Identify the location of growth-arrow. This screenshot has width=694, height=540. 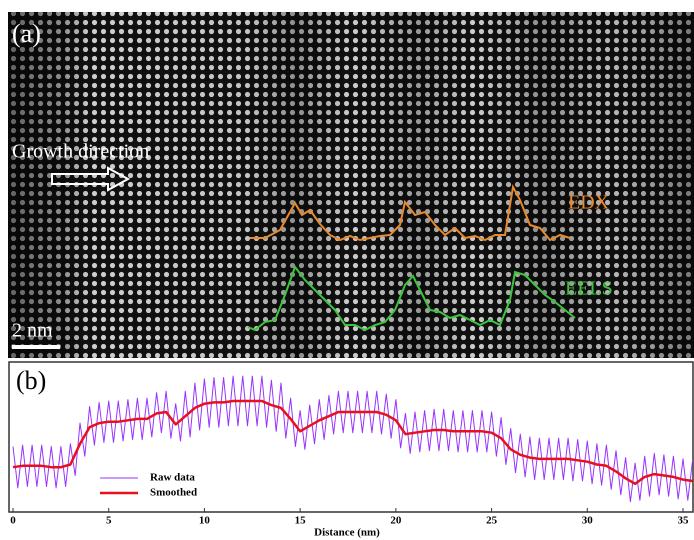
(91, 179).